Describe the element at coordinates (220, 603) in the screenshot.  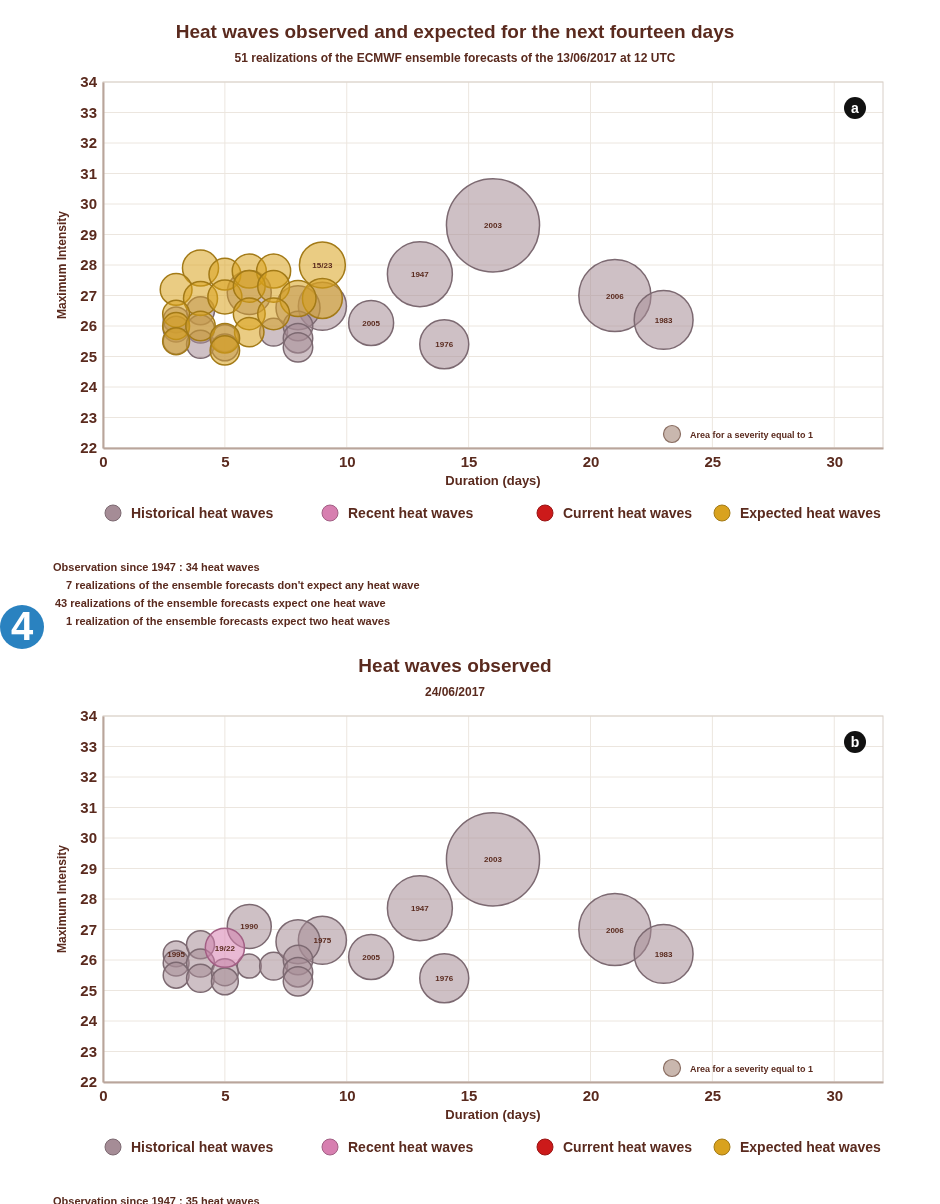
I see `text: 43 realizations of the ensemble forecasts expect one heat wave` at that location.